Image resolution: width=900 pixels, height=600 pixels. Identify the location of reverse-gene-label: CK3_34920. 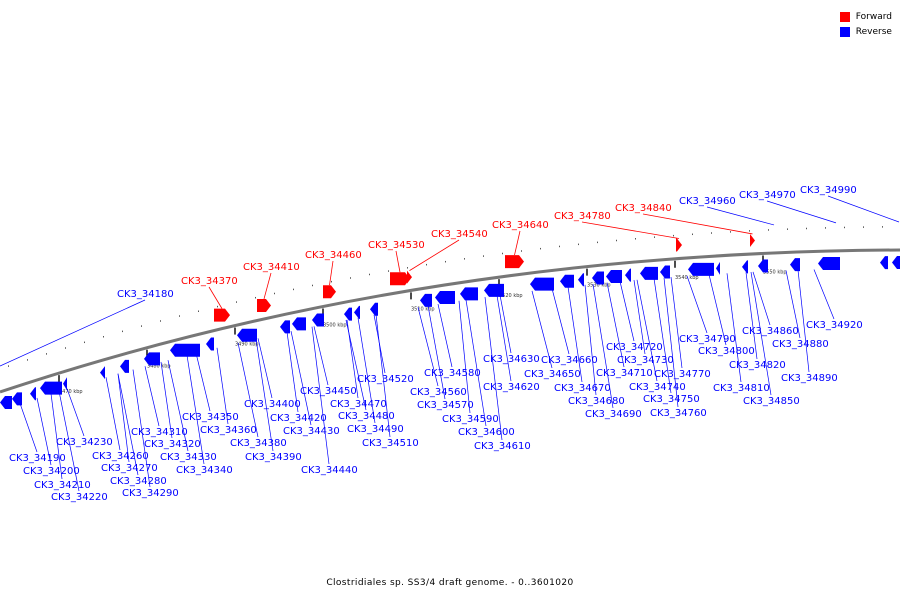
(834, 325).